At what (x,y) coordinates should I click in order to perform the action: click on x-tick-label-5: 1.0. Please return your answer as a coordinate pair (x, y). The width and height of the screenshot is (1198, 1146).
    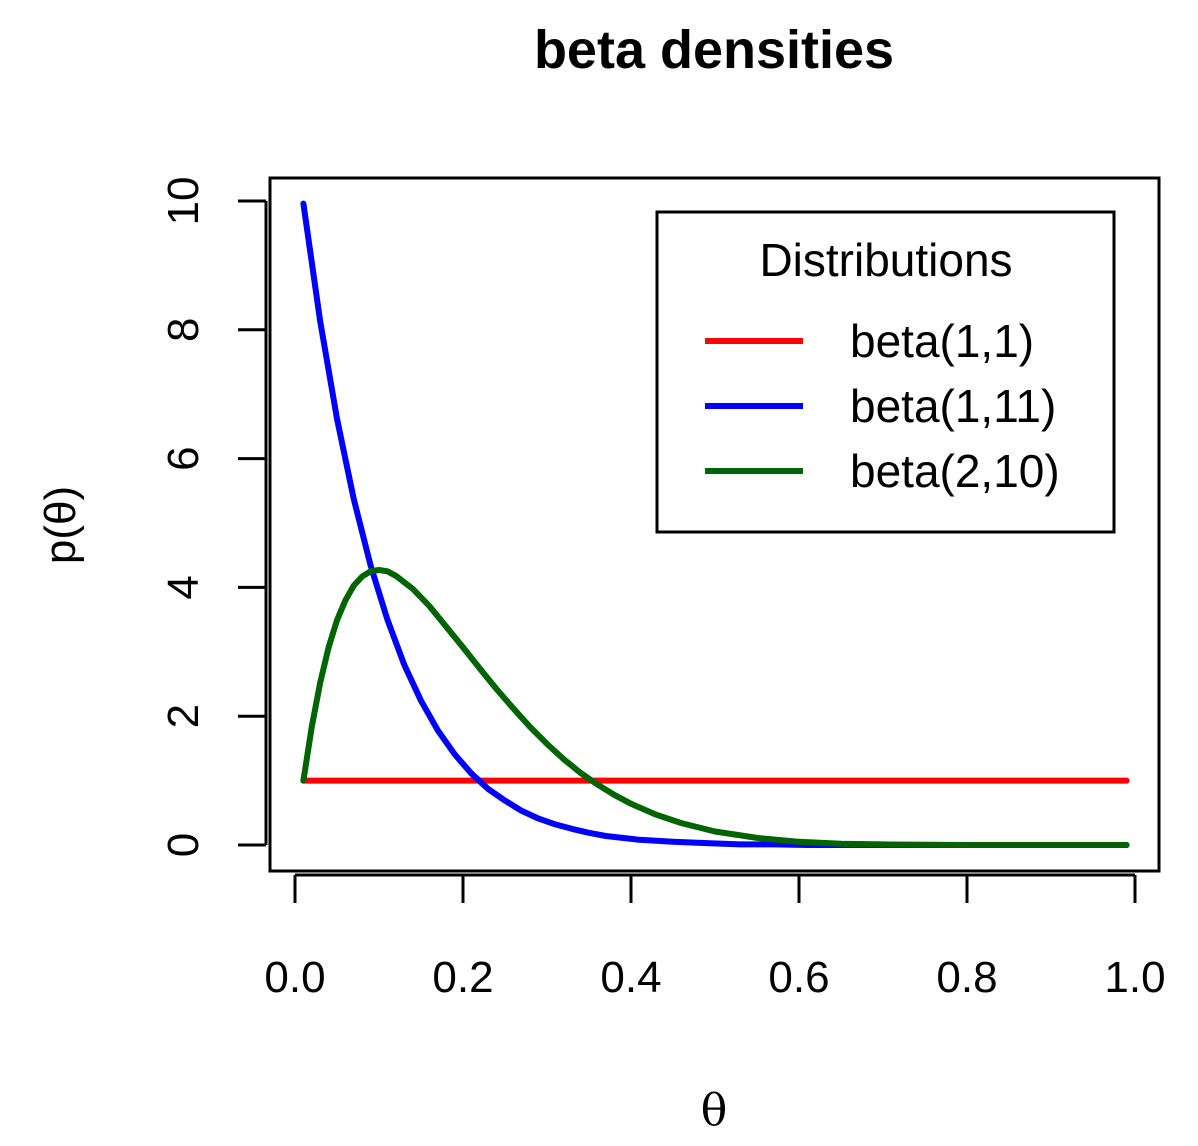
    Looking at the image, I should click on (1134, 977).